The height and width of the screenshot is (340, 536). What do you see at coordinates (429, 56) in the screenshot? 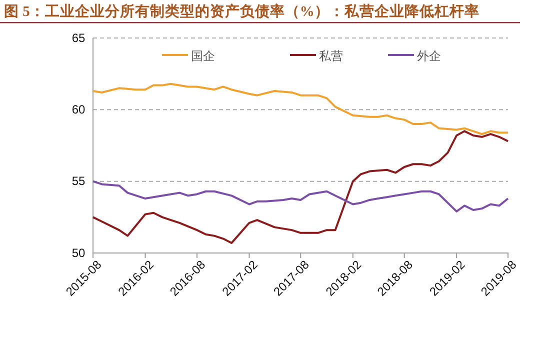
I see `legend-label: 外企` at bounding box center [429, 56].